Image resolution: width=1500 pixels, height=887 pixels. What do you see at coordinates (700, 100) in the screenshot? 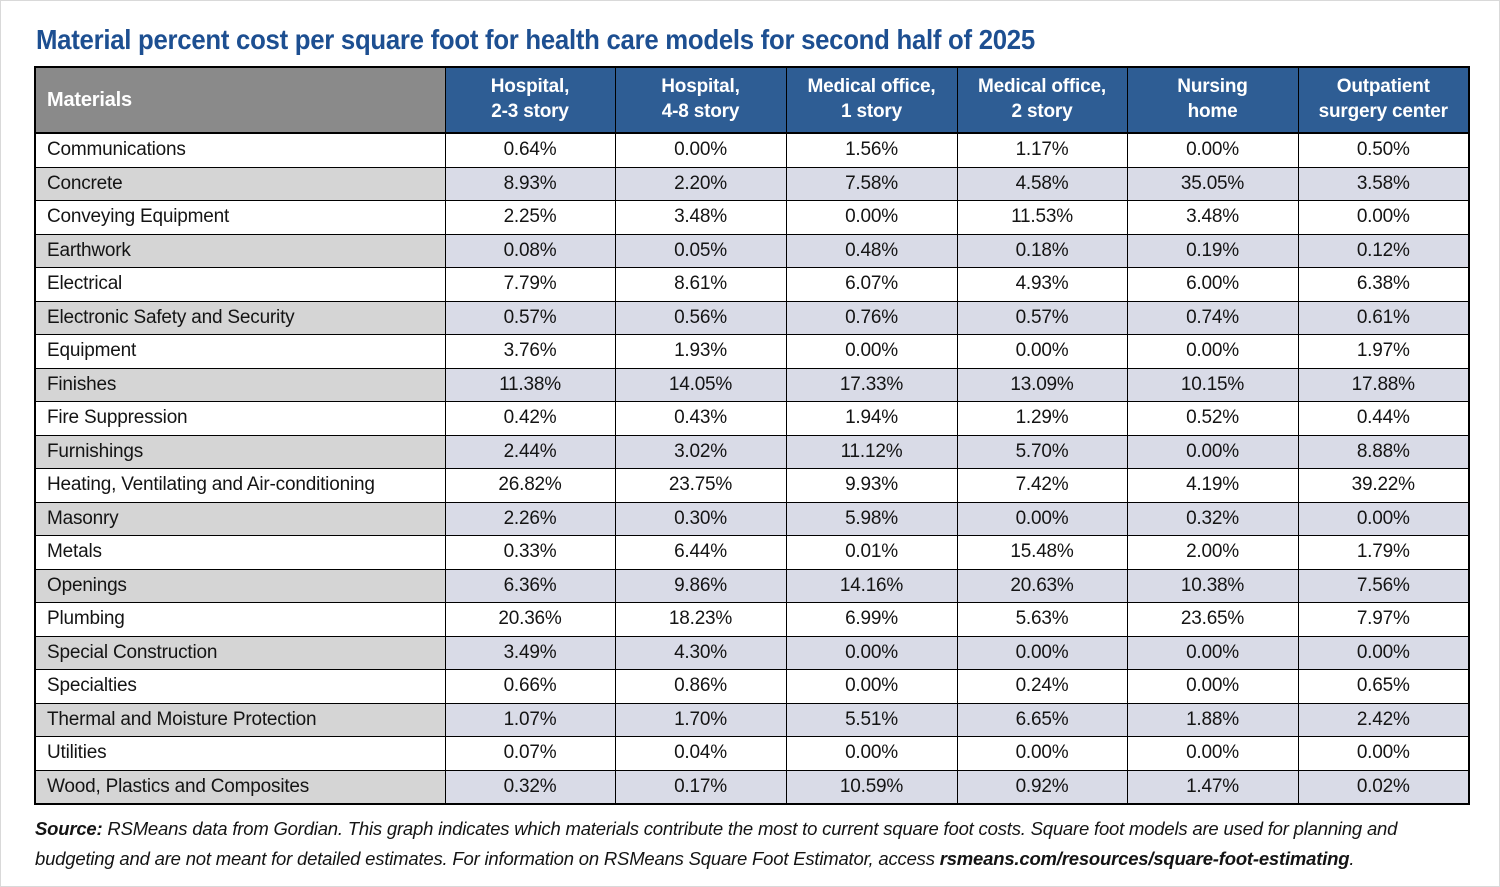
I see `column-header-hospital-4-8-story: Hospital, 4-8 story` at bounding box center [700, 100].